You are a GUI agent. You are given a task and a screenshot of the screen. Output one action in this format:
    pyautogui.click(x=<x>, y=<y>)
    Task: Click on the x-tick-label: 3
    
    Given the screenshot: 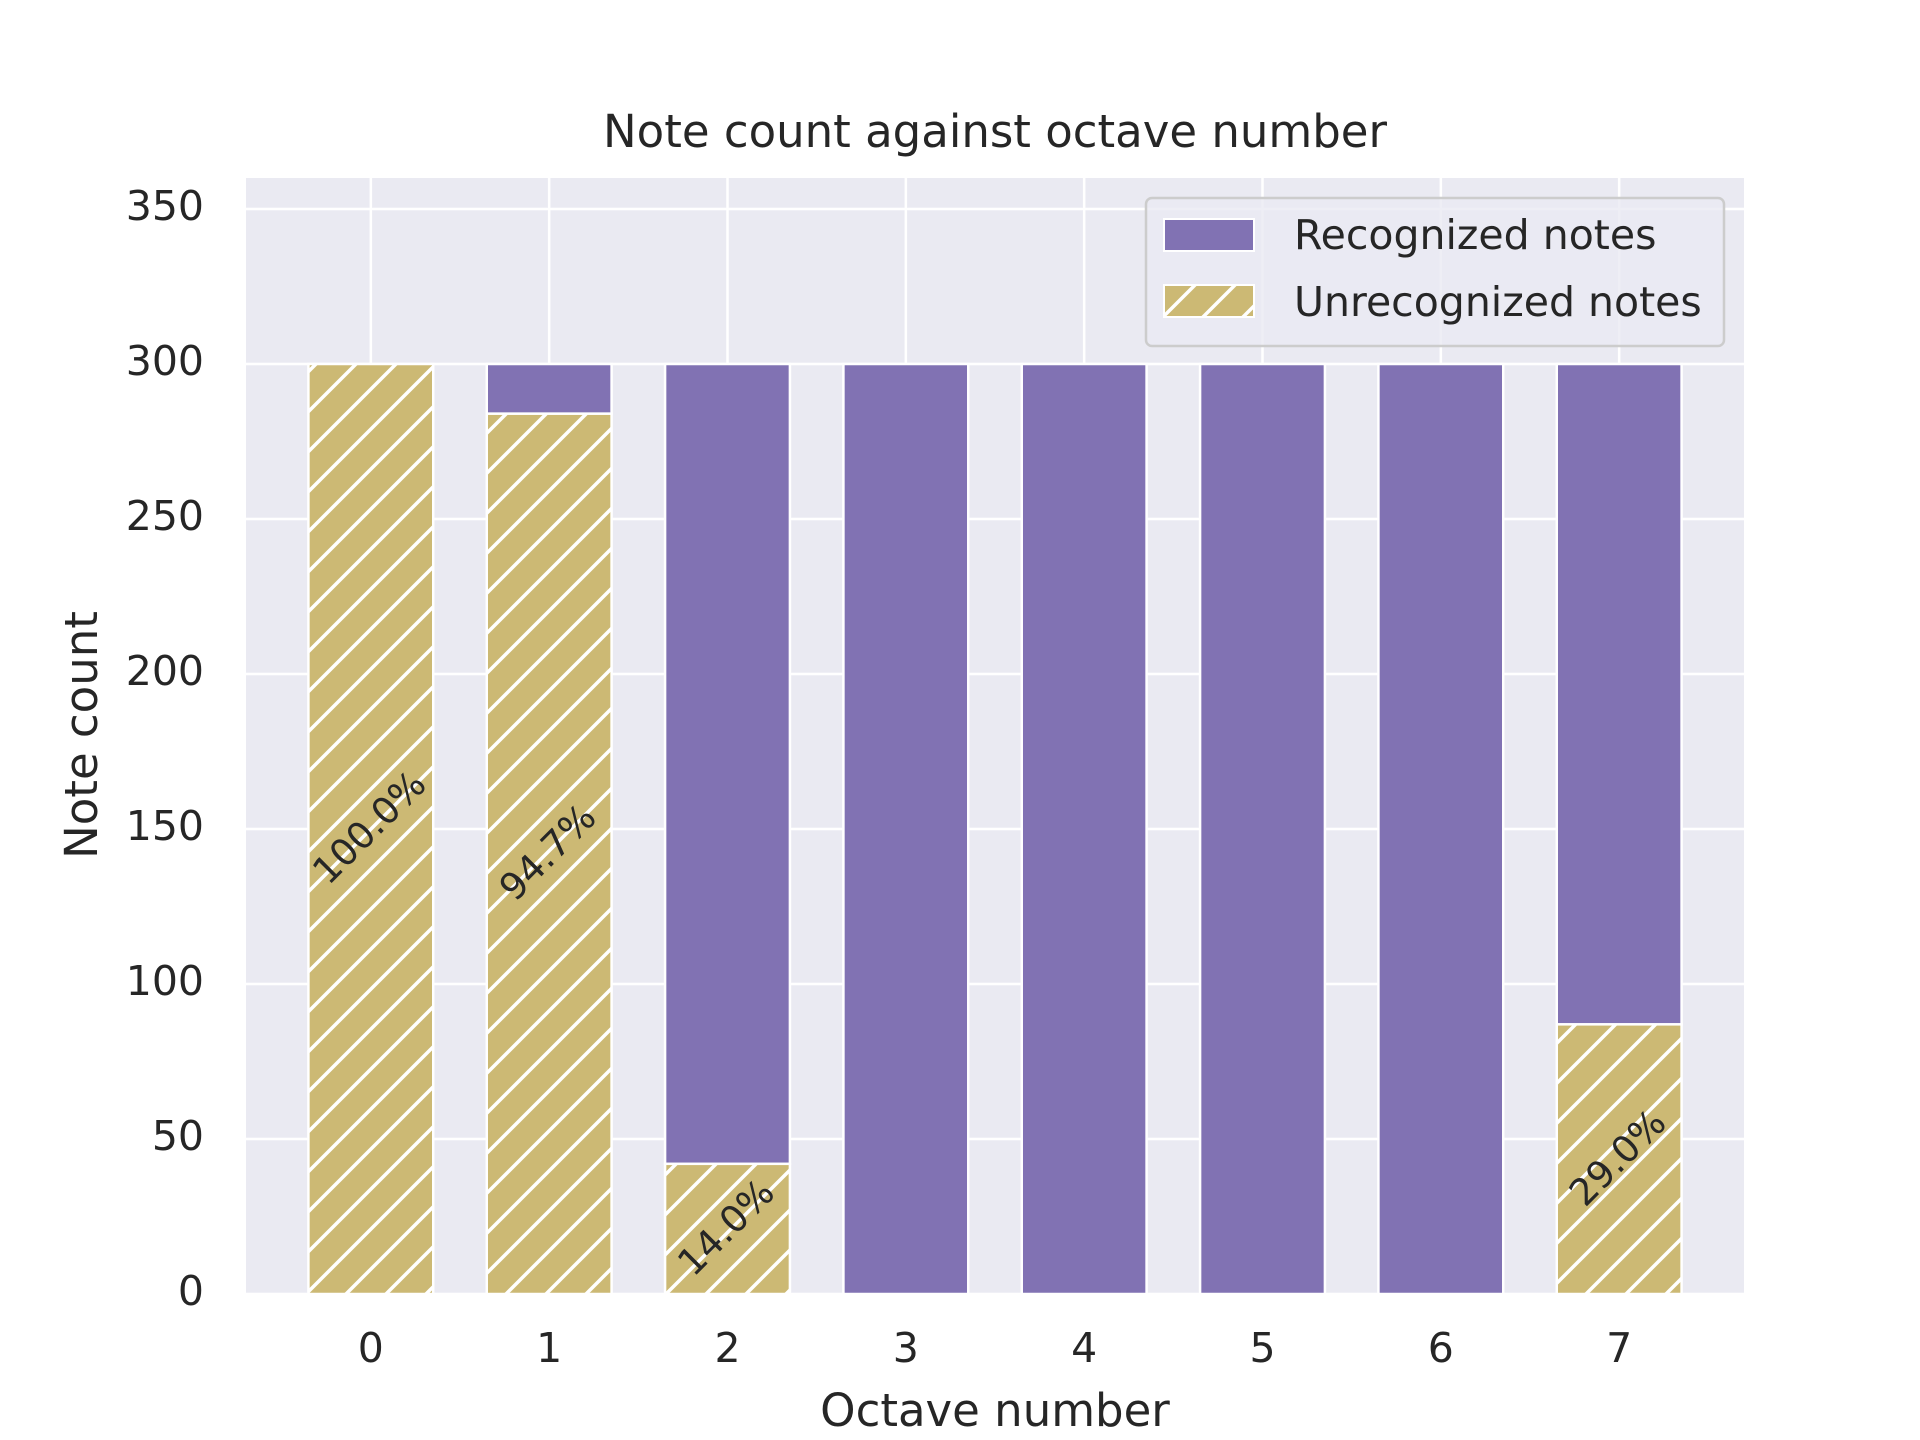 What is the action you would take?
    pyautogui.click(x=906, y=1348)
    